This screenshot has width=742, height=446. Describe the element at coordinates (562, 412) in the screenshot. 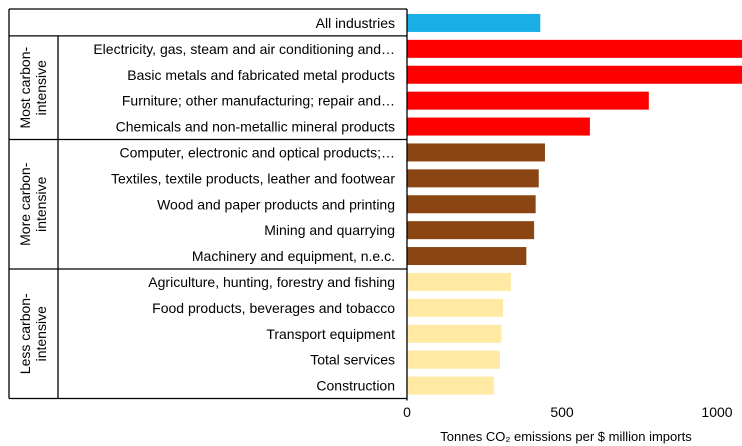

I see `x-tick-label: 500` at that location.